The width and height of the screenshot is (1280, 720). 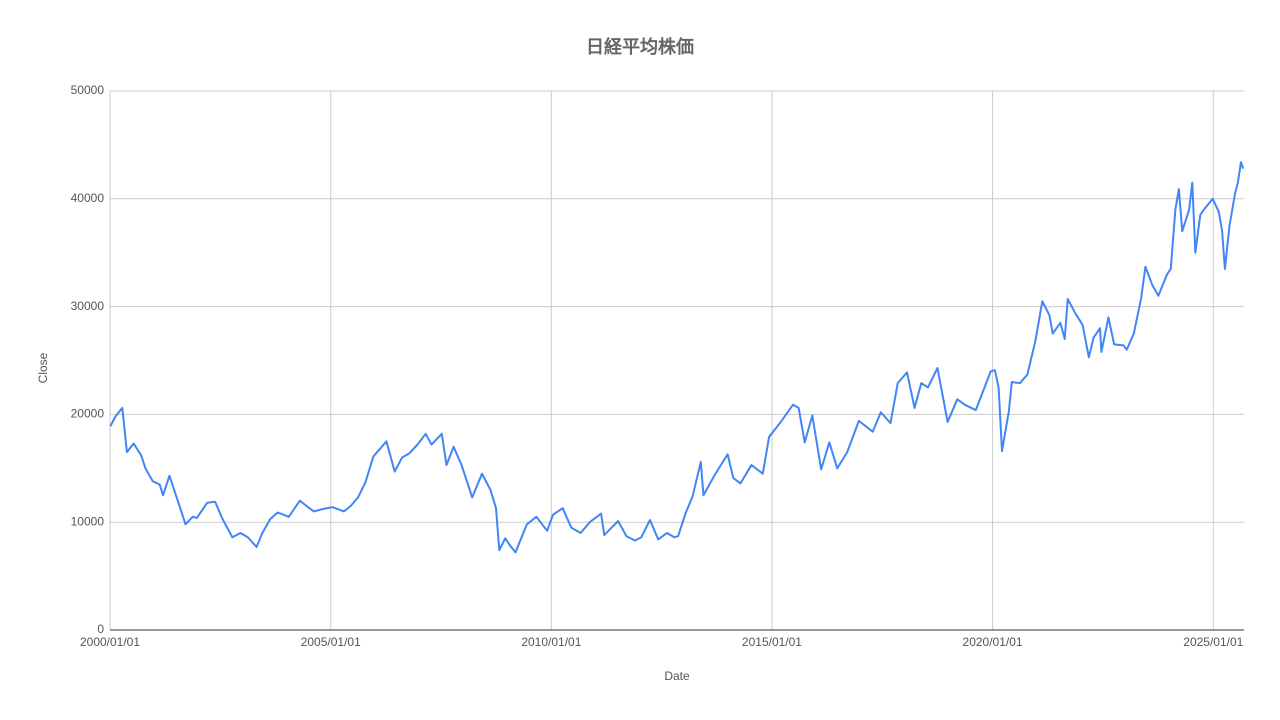 I want to click on x-axis-label: Date, so click(x=677, y=676).